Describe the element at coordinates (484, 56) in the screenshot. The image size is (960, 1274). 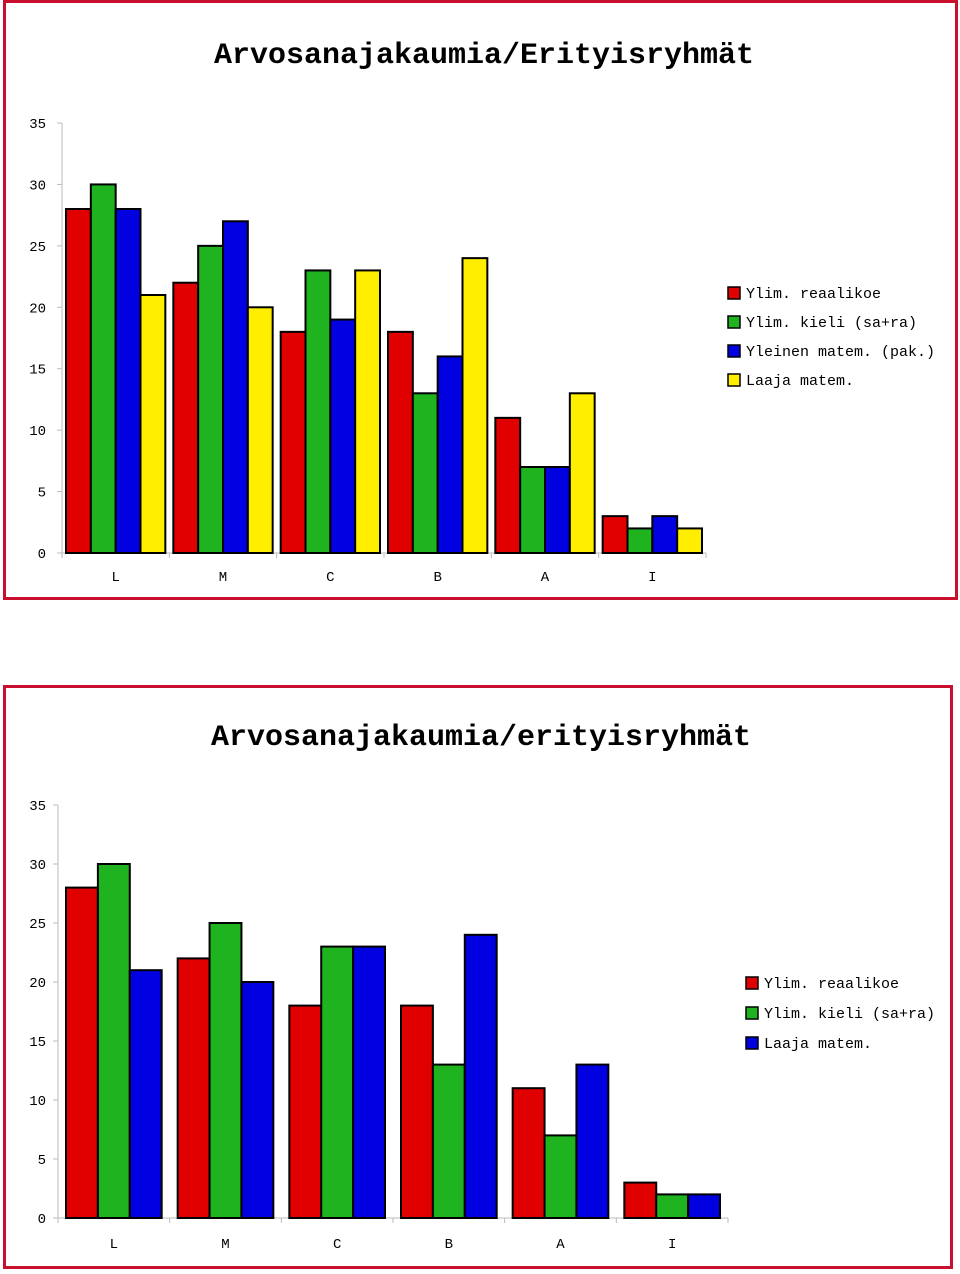
I see `chart-title: Arvosanajakaumia/Erityisryhmät` at that location.